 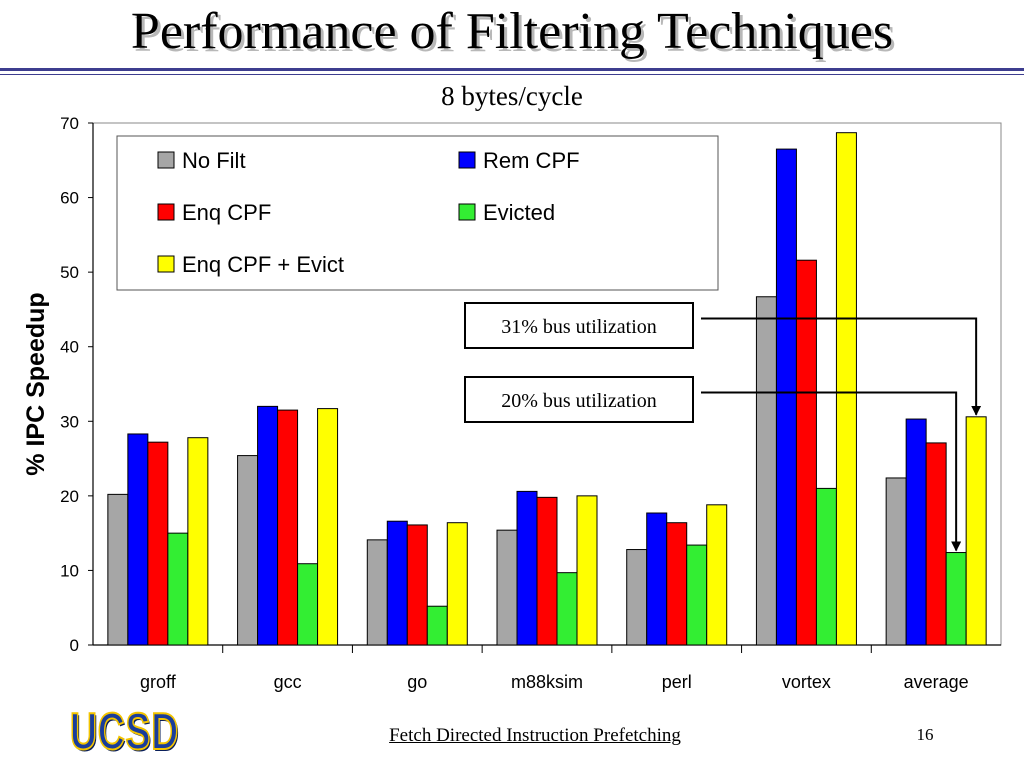 What do you see at coordinates (677, 682) in the screenshot?
I see `x-tick-label: perl` at bounding box center [677, 682].